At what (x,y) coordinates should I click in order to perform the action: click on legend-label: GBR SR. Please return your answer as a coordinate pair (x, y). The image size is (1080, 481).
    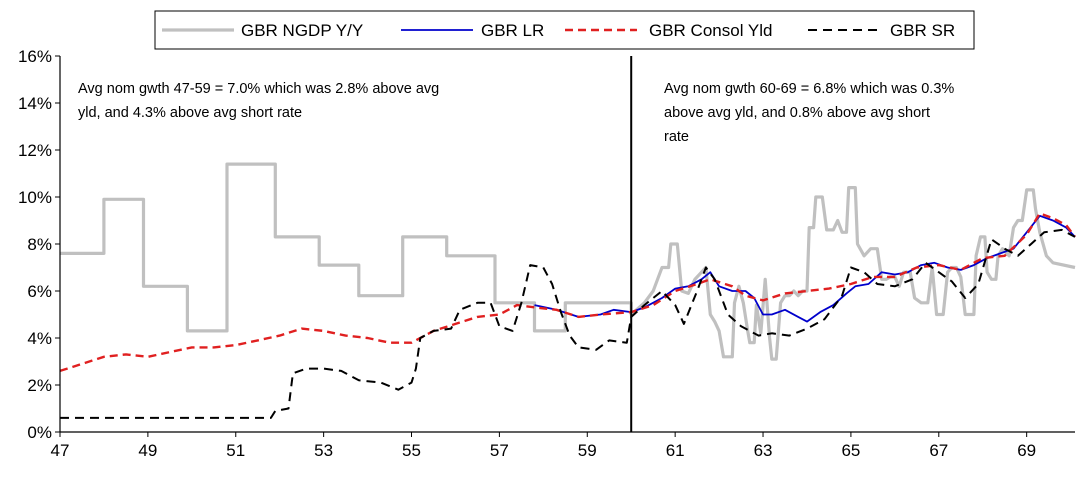
    Looking at the image, I should click on (922, 30).